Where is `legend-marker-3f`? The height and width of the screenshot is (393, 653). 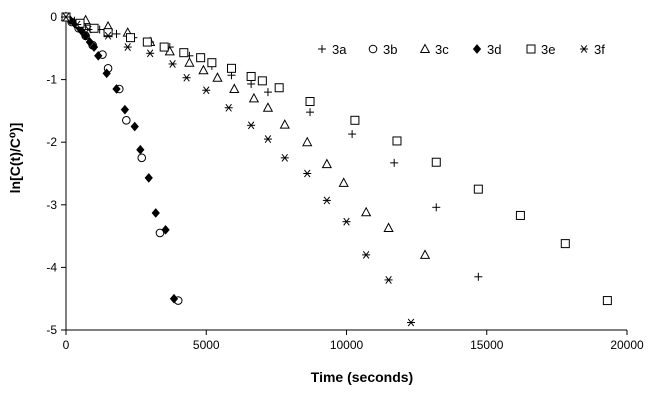 legend-marker-3f is located at coordinates (584, 49).